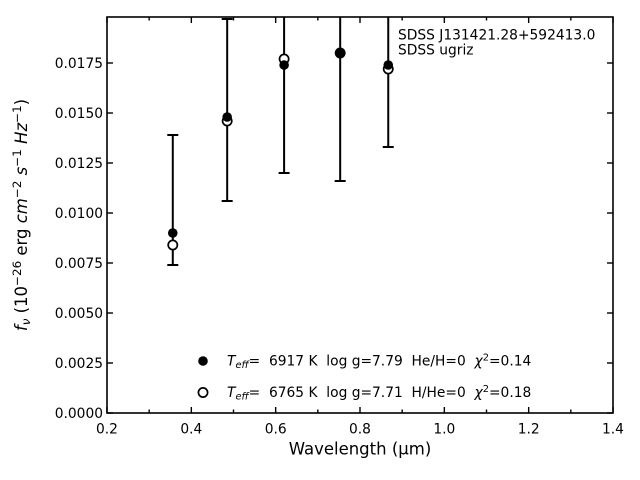  What do you see at coordinates (191, 430) in the screenshot?
I see `x-tick-label: 0.4` at bounding box center [191, 430].